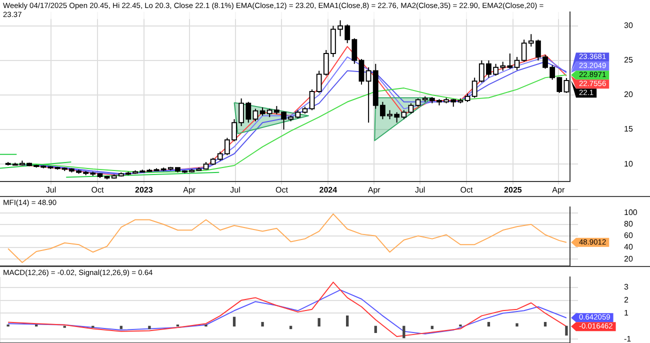 This screenshot has height=343, width=650. What do you see at coordinates (626, 313) in the screenshot?
I see `y-tick-label: 1` at bounding box center [626, 313].